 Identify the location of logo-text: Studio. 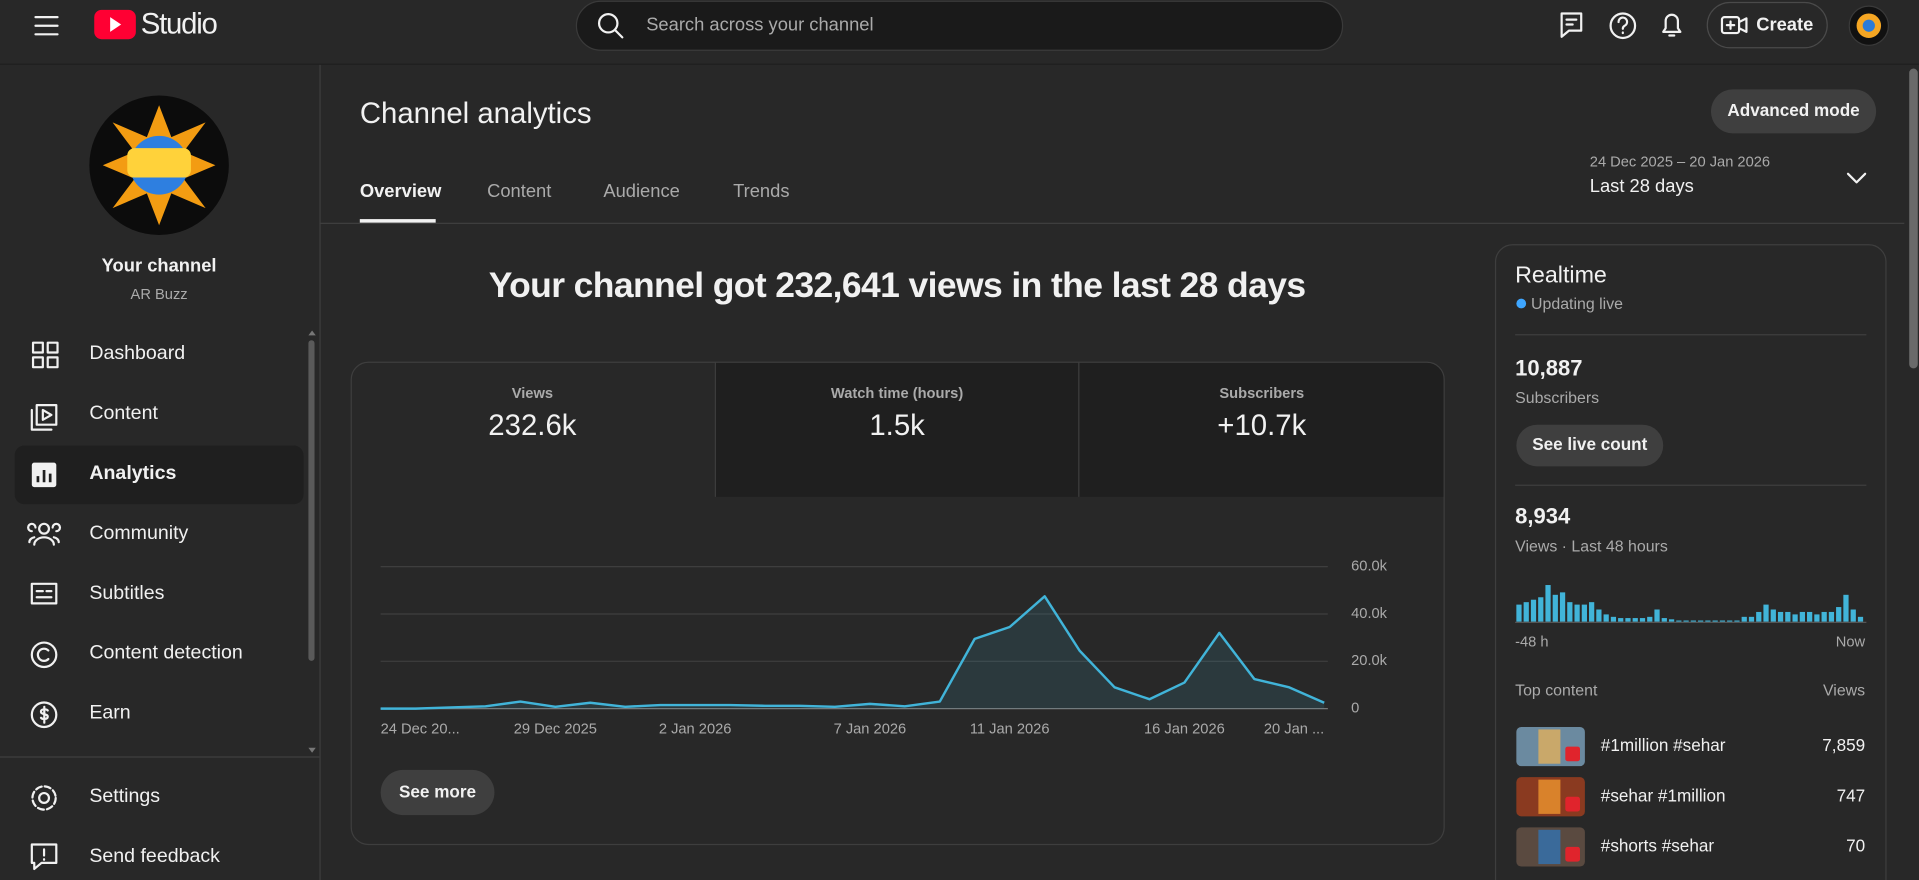
(179, 23).